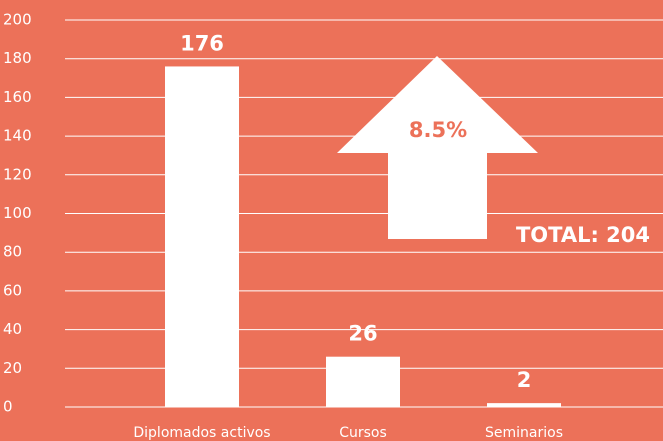  Describe the element at coordinates (12, 368) in the screenshot. I see `y-tick-label: 20` at that location.